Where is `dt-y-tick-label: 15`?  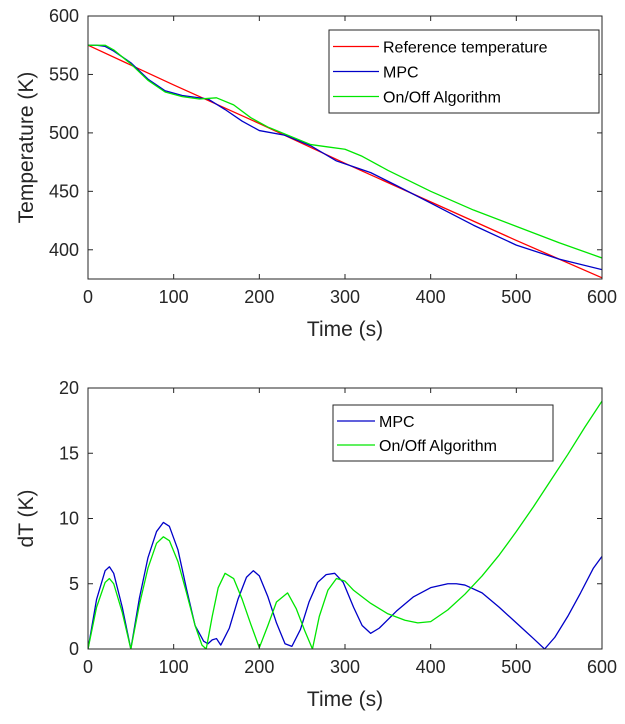
dt-y-tick-label: 15 is located at coordinates (69, 453).